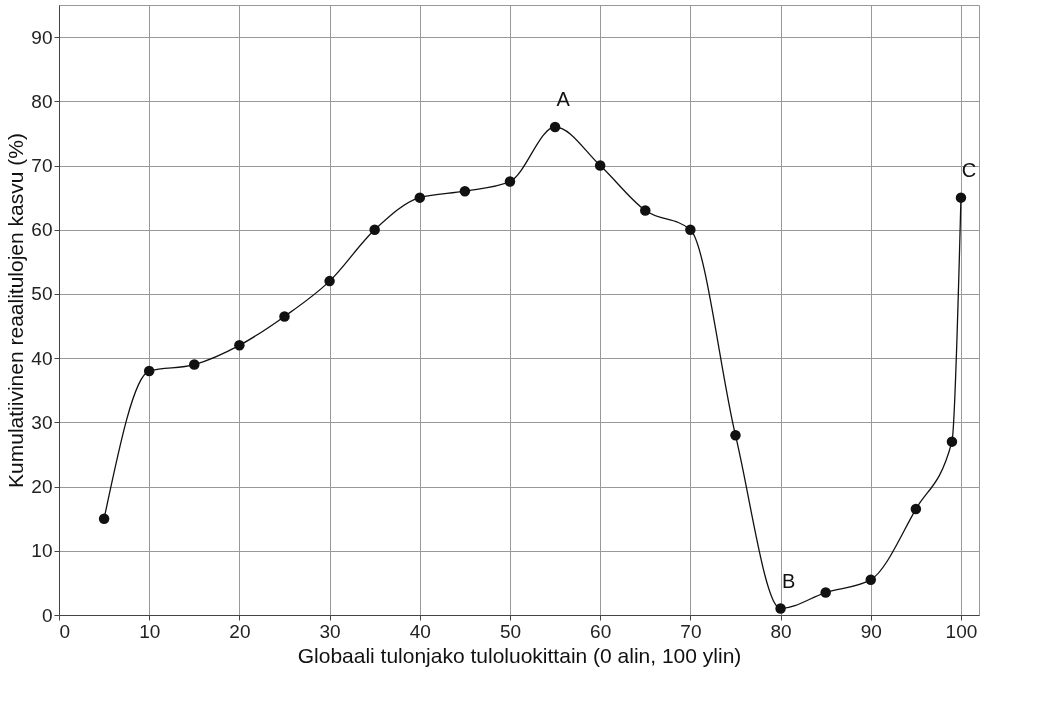 The height and width of the screenshot is (704, 1054). What do you see at coordinates (691, 631) in the screenshot?
I see `x-tick-label: 70` at bounding box center [691, 631].